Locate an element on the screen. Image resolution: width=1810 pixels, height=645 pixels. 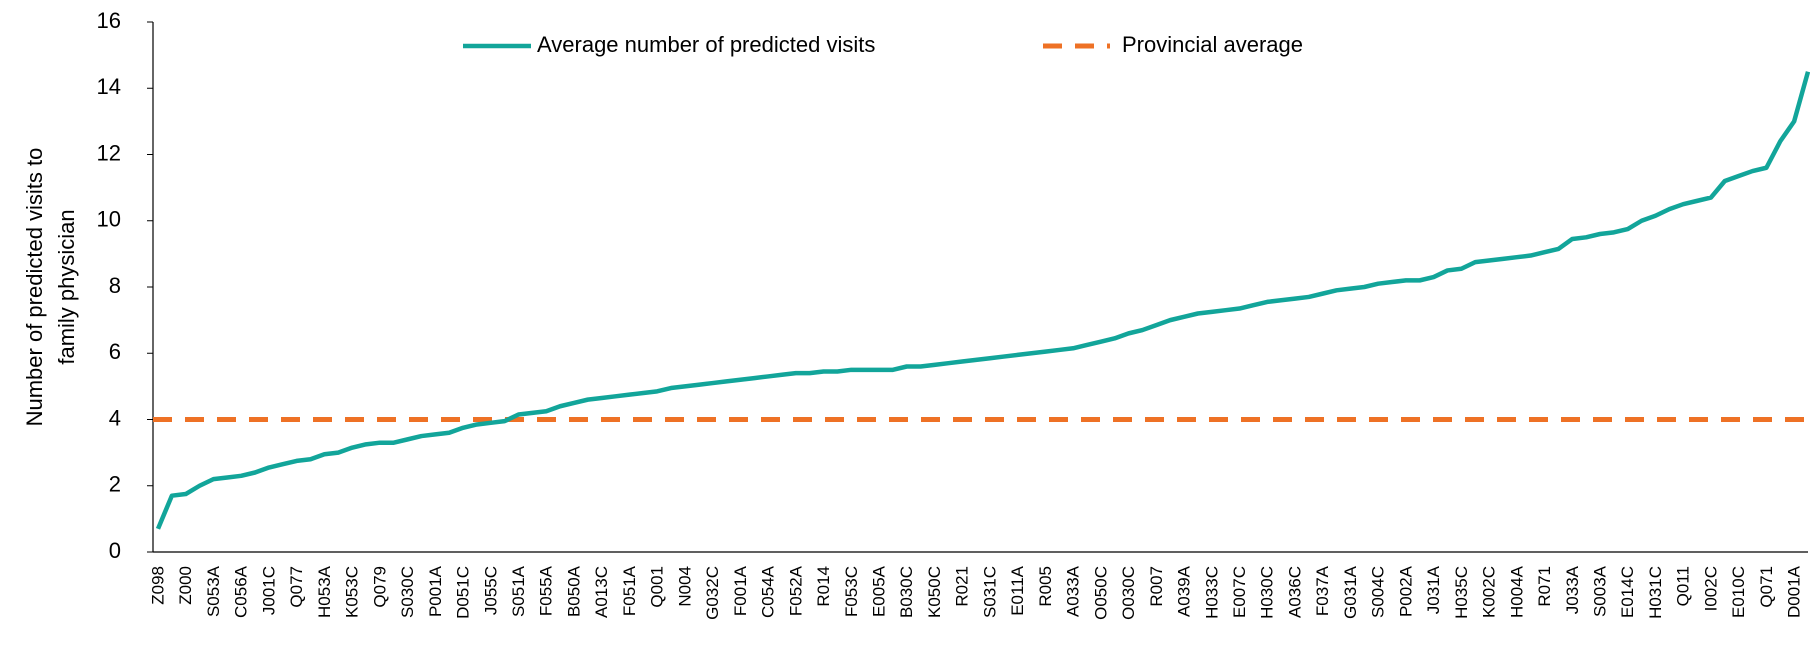
x-tick-label: G032C is located at coordinates (712, 593).